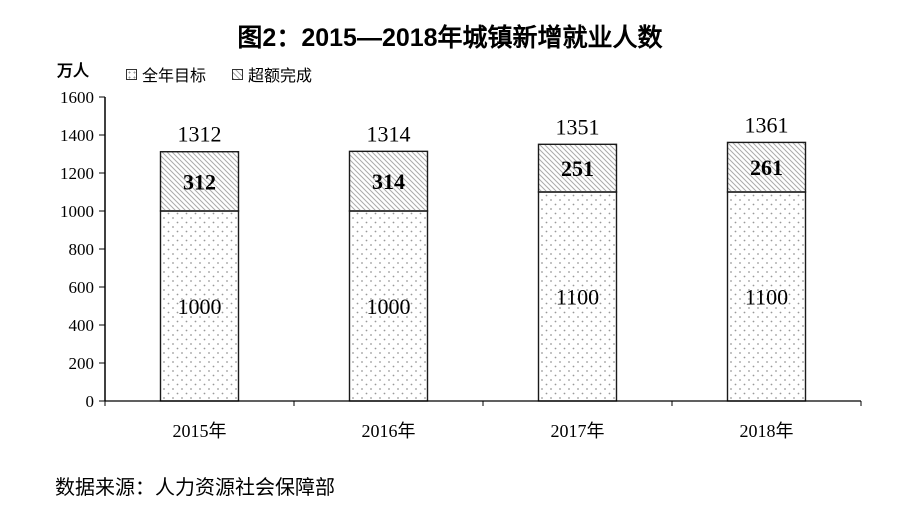  Describe the element at coordinates (77, 211) in the screenshot. I see `y-axis-tick-label: 1000` at that location.